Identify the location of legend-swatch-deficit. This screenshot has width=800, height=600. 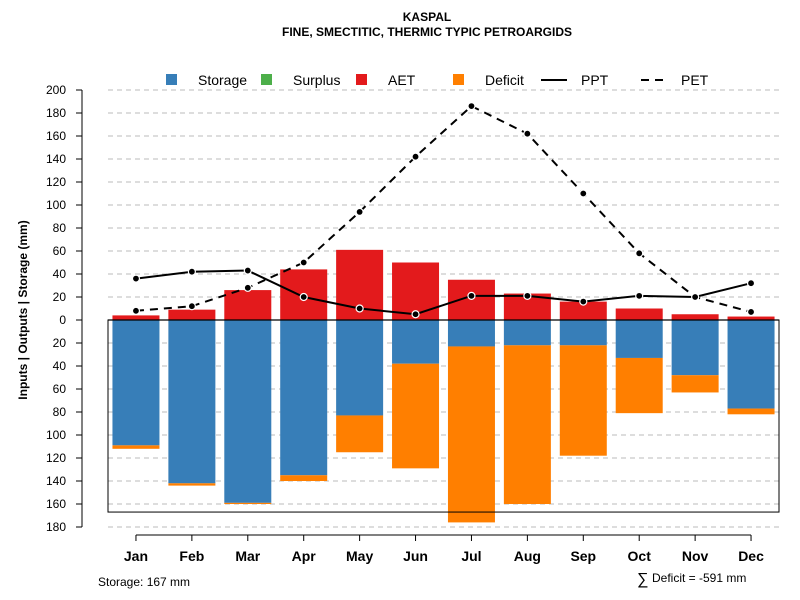
(458, 79).